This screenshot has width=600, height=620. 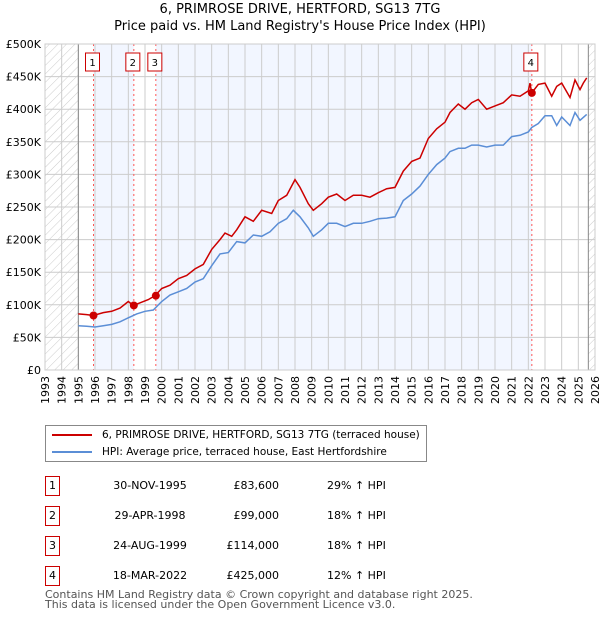 What do you see at coordinates (578, 390) in the screenshot?
I see `x-tick-label: 2025` at bounding box center [578, 390].